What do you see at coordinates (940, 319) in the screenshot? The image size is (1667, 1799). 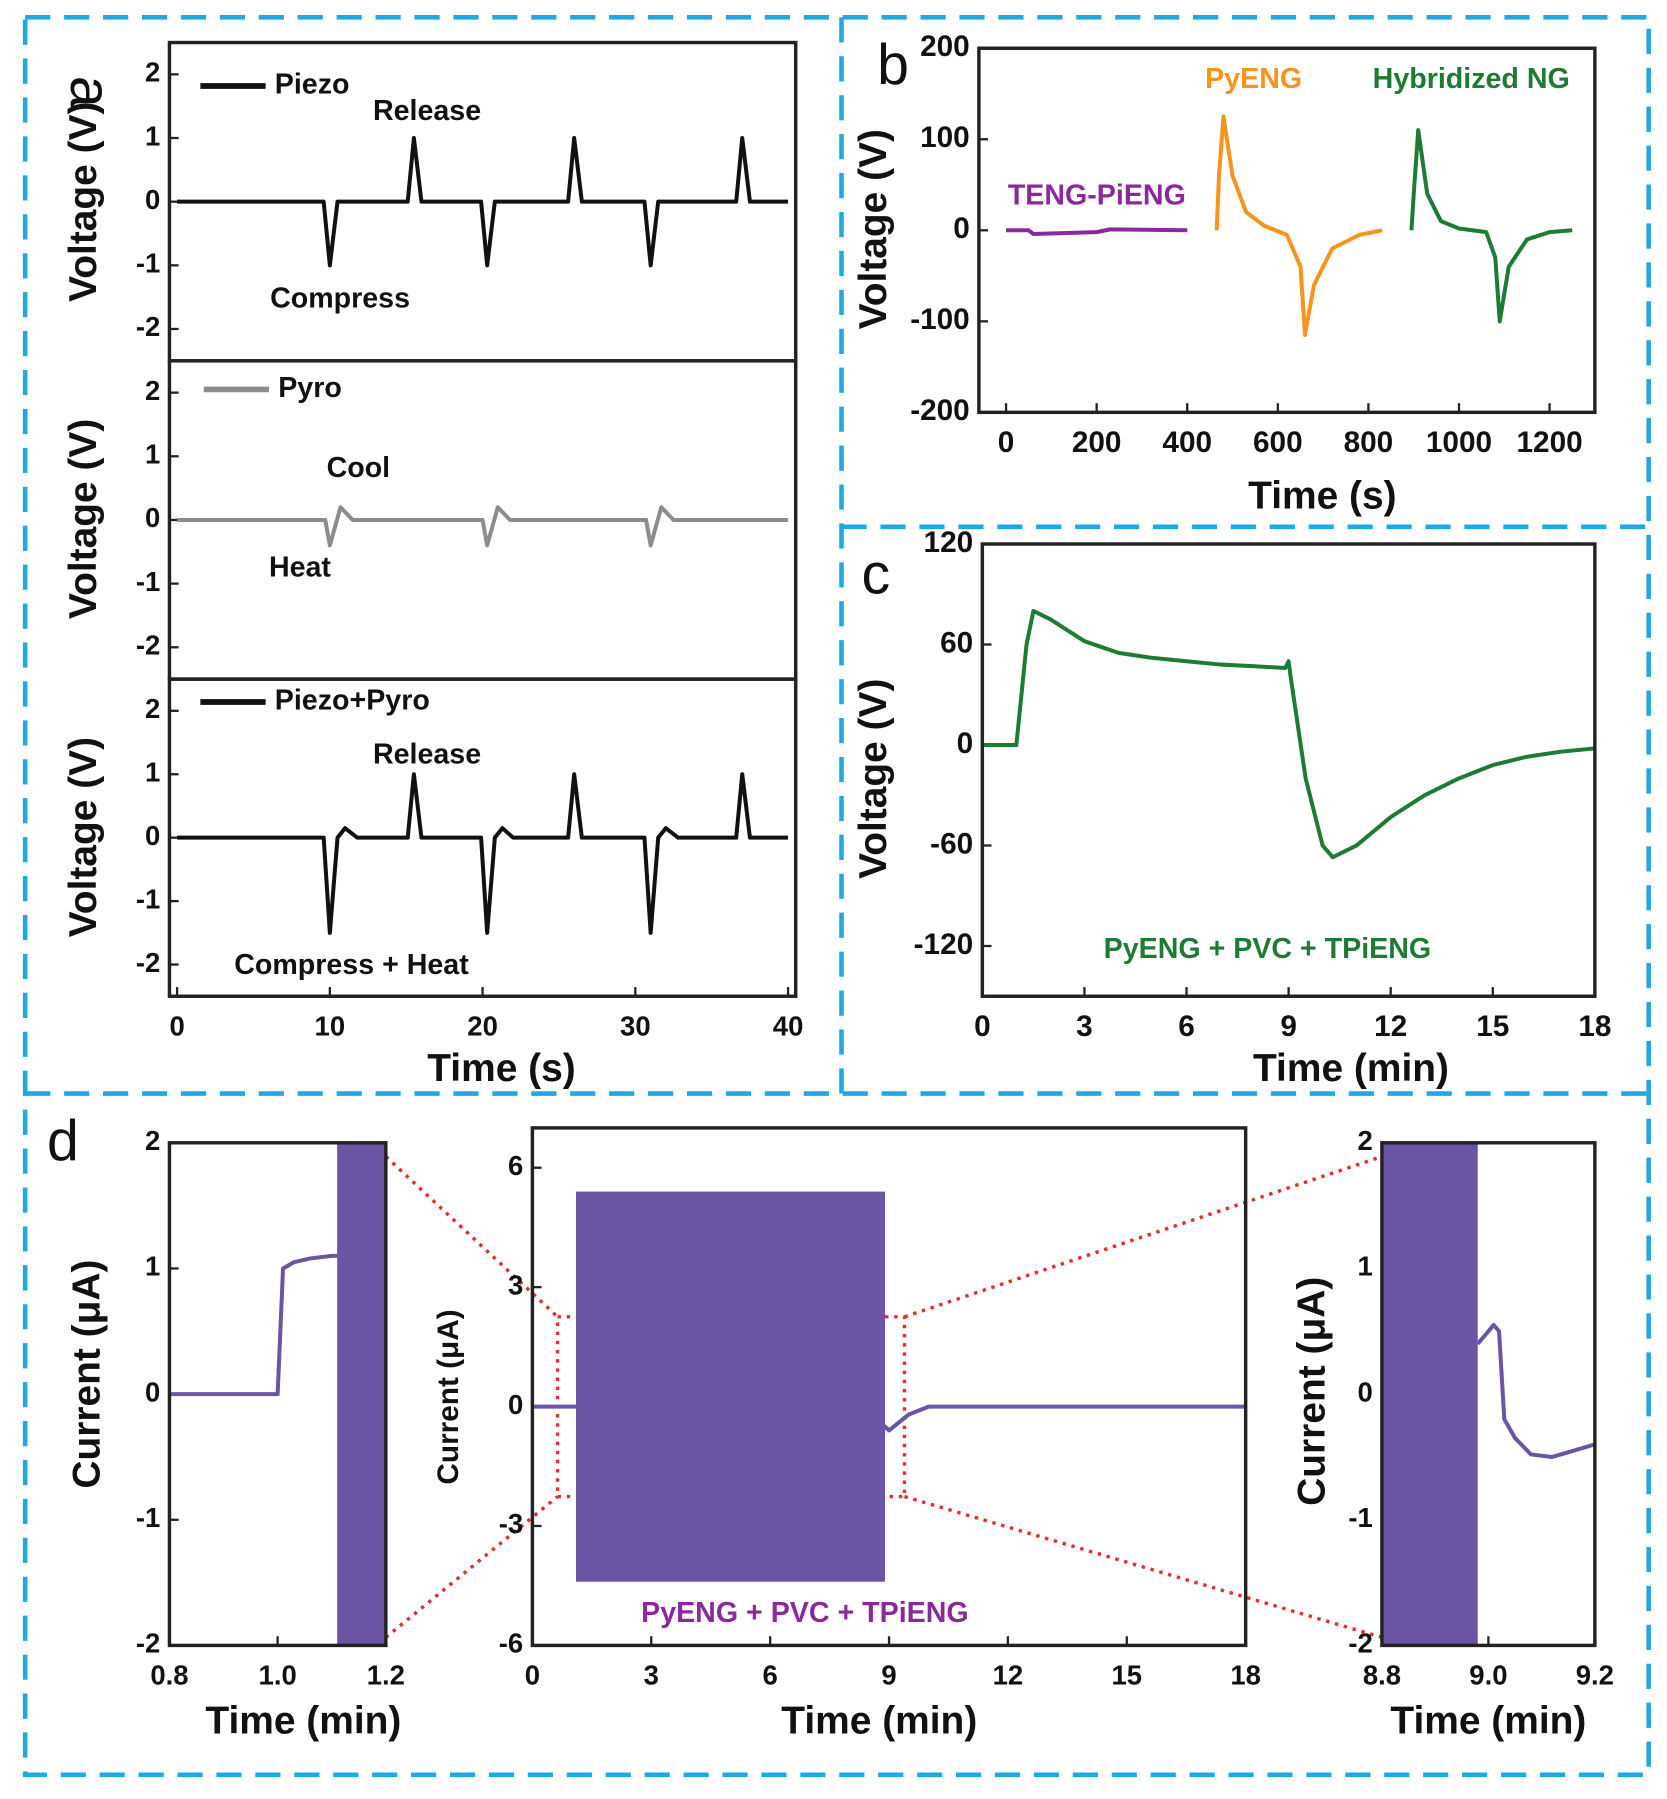 I see `y-tick-label: -100` at bounding box center [940, 319].